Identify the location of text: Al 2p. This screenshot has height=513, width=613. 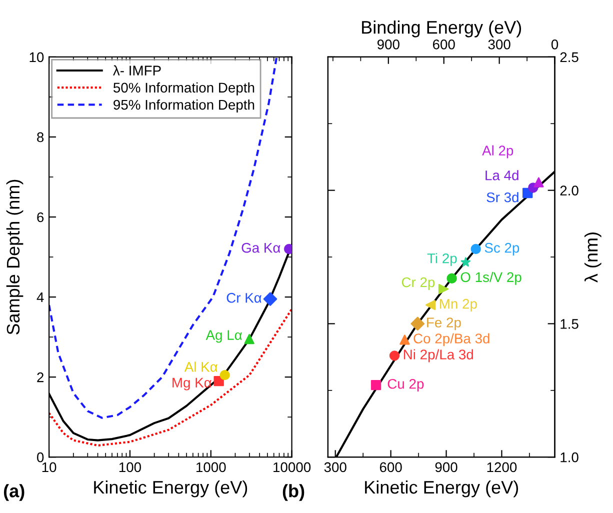
(498, 151).